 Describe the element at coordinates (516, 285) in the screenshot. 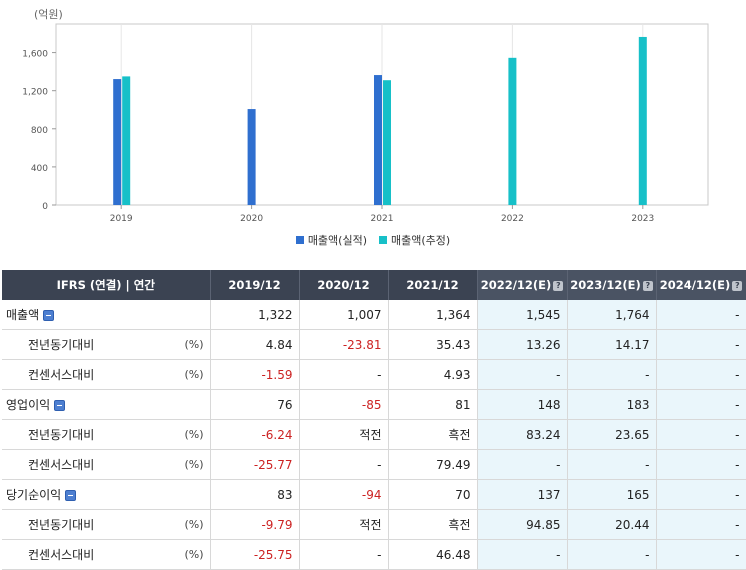

I see `column-header-label: 2022/12(E)` at that location.